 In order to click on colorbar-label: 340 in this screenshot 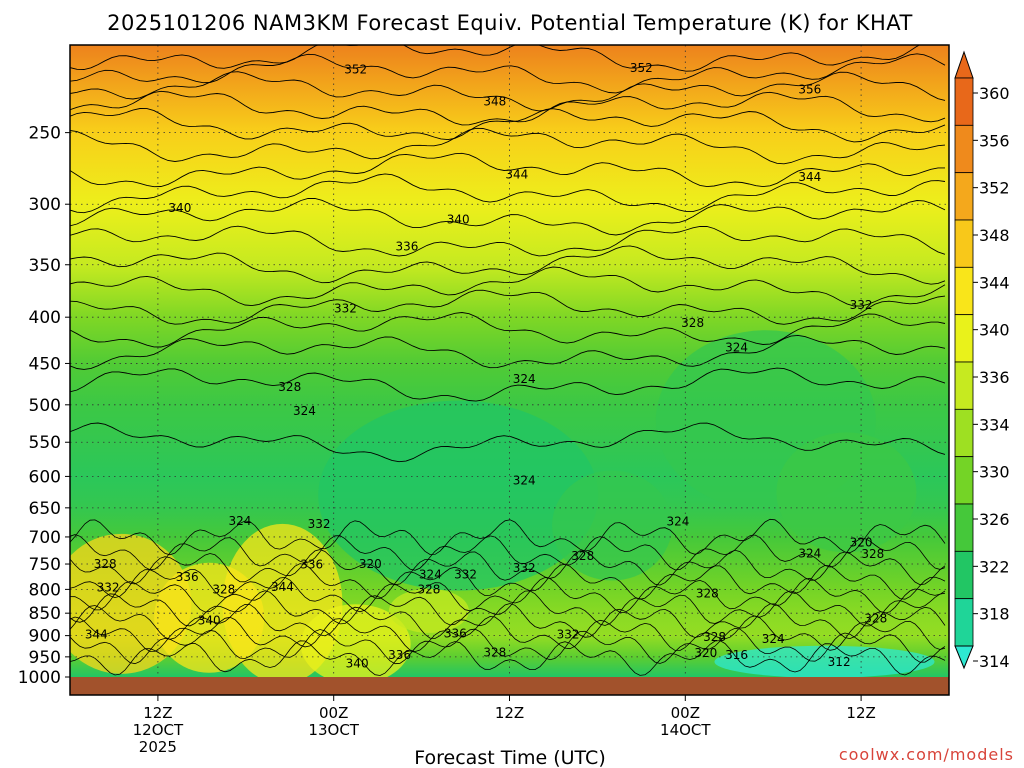, I will do `click(994, 330)`.